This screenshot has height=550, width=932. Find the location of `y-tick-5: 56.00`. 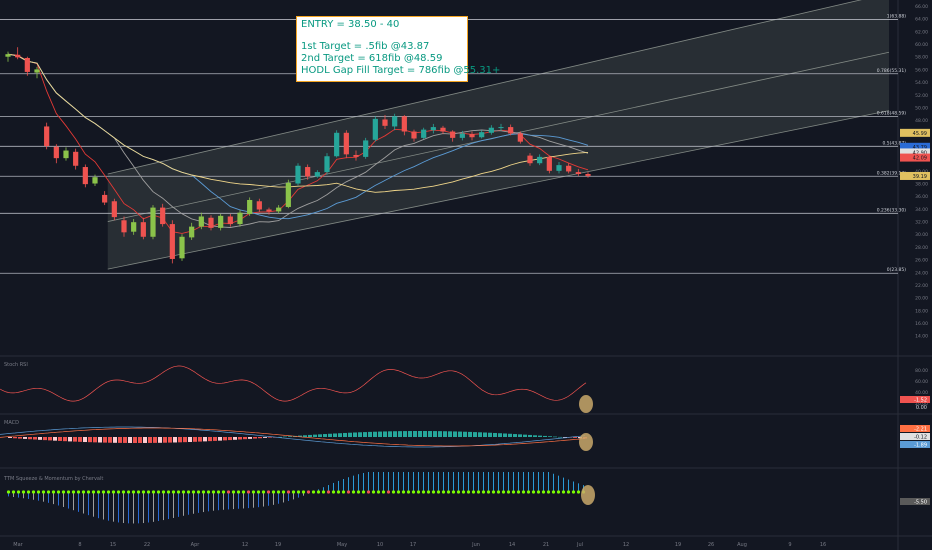

y-tick-5: 56.00 is located at coordinates (921, 70).